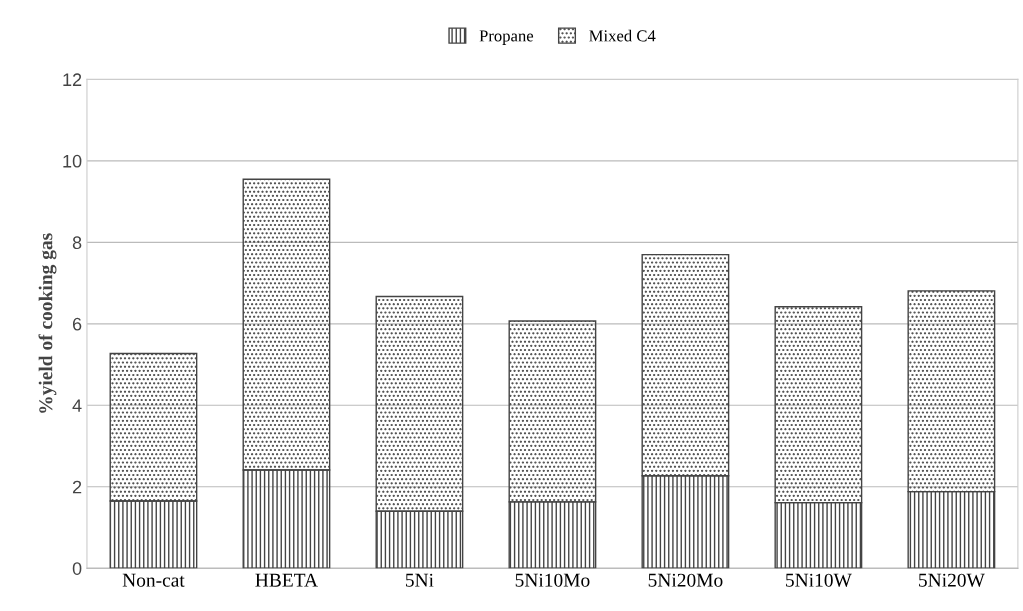 The image size is (1023, 611). I want to click on y-axis-title: %yield of cooking gas, so click(47, 323).